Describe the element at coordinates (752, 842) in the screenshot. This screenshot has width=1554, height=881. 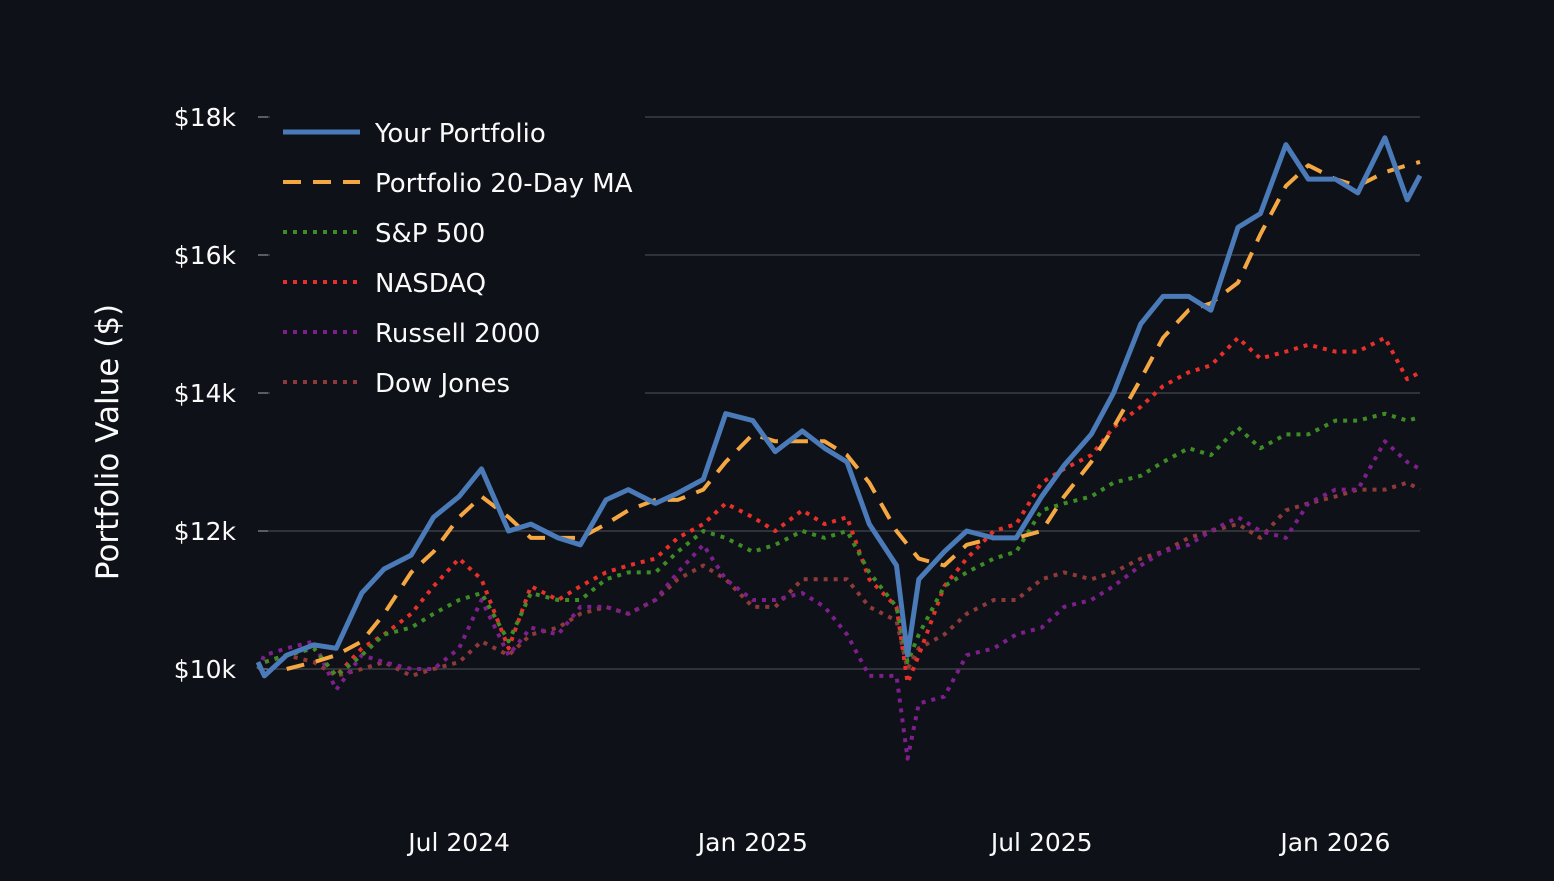
I see `x-tick-label: Jan 2025` at that location.